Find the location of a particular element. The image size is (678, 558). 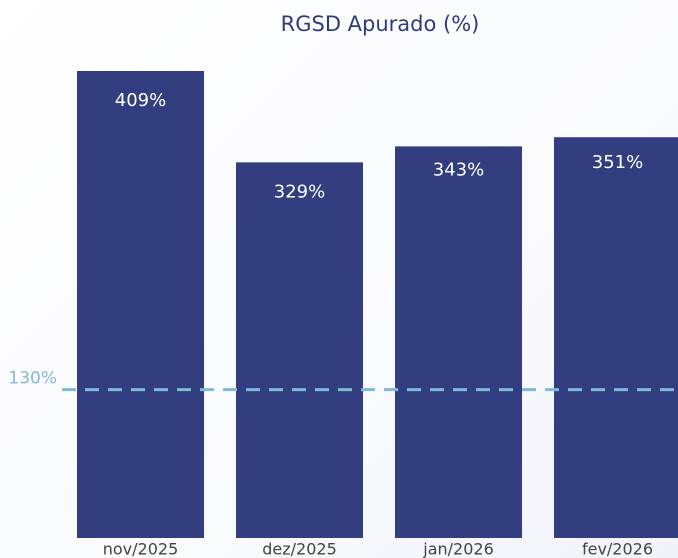

data-label: 409% is located at coordinates (140, 100).